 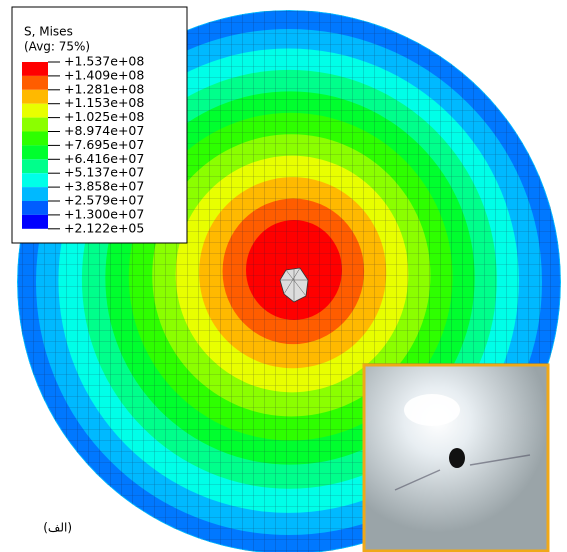 I want to click on legend-label: +1.025e+08, so click(x=104, y=116).